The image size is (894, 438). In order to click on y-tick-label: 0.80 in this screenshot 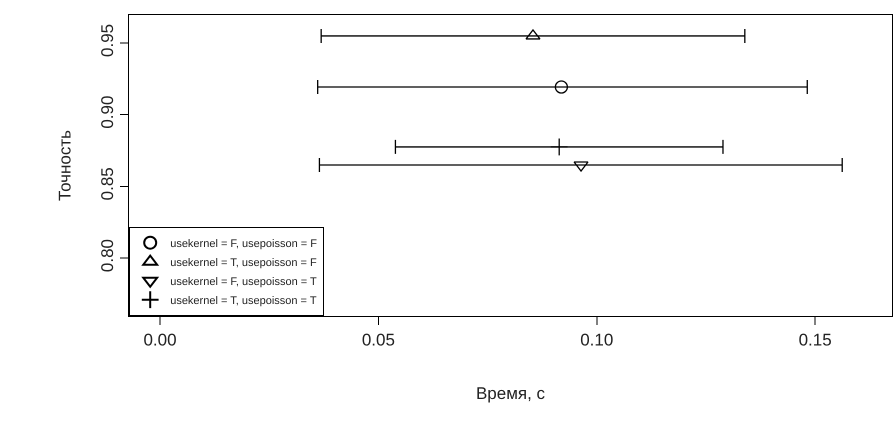, I will do `click(108, 255)`.